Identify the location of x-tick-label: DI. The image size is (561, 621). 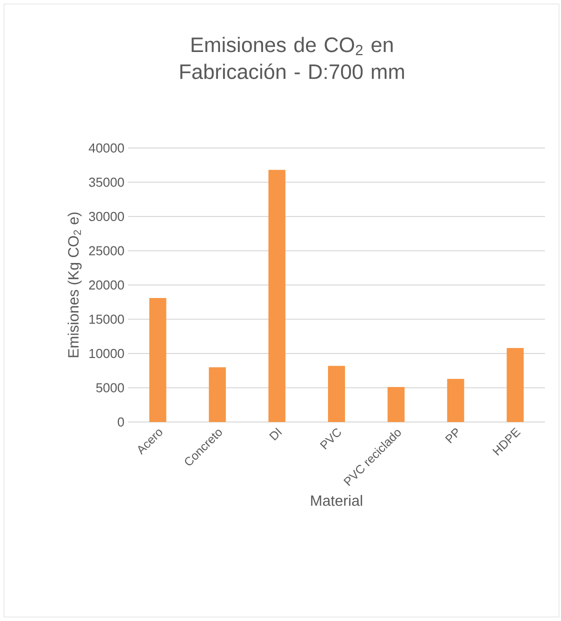
(275, 434).